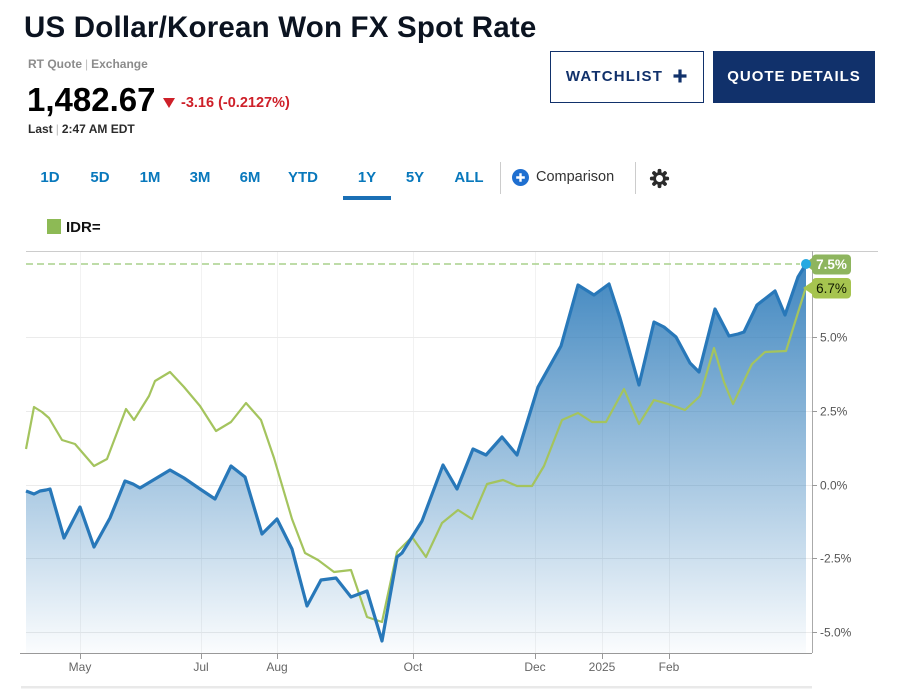  I want to click on svg-text: -2.5%, so click(836, 559).